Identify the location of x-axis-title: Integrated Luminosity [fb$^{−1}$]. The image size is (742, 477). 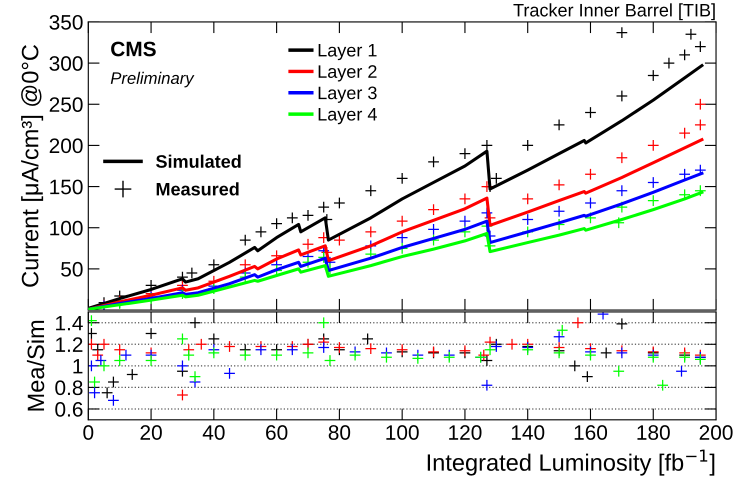
(571, 463).